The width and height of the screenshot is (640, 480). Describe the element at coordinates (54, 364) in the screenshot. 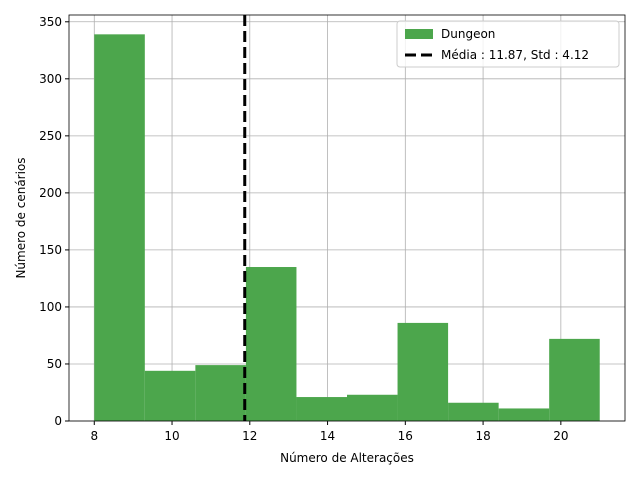

I see `y-tick-label: 50` at that location.